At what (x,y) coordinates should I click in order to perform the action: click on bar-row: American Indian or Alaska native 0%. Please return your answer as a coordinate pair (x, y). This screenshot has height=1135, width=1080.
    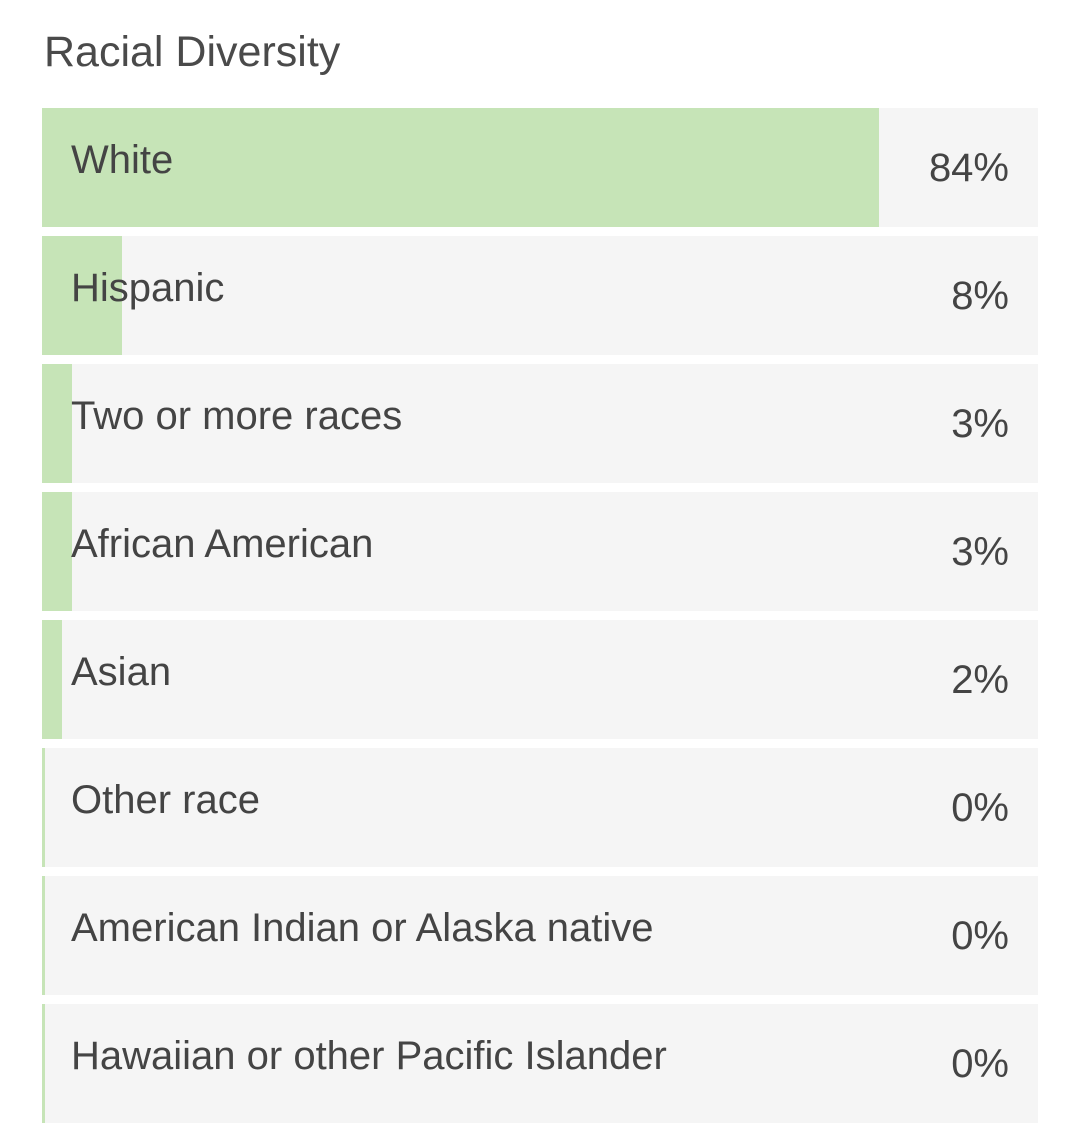
    Looking at the image, I should click on (540, 935).